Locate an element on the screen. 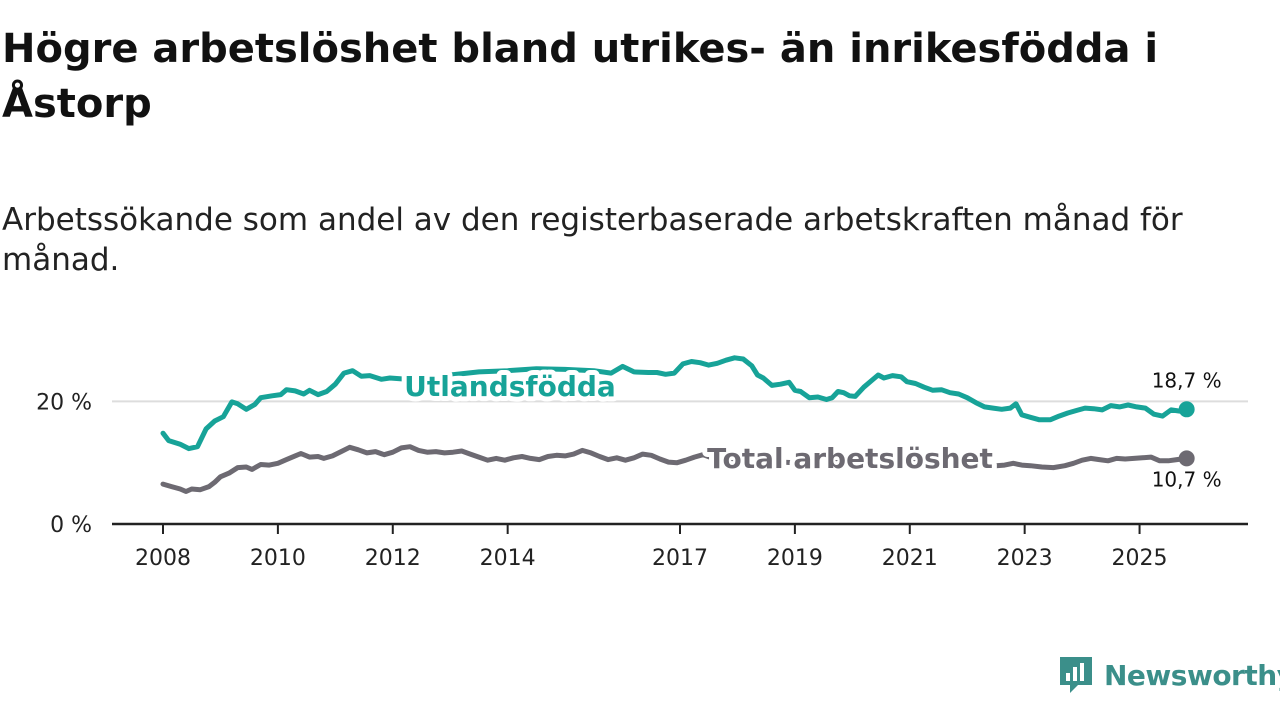 Image resolution: width=1280 pixels, height=720 pixels. newsworthy-logo-icon is located at coordinates (1076, 675).